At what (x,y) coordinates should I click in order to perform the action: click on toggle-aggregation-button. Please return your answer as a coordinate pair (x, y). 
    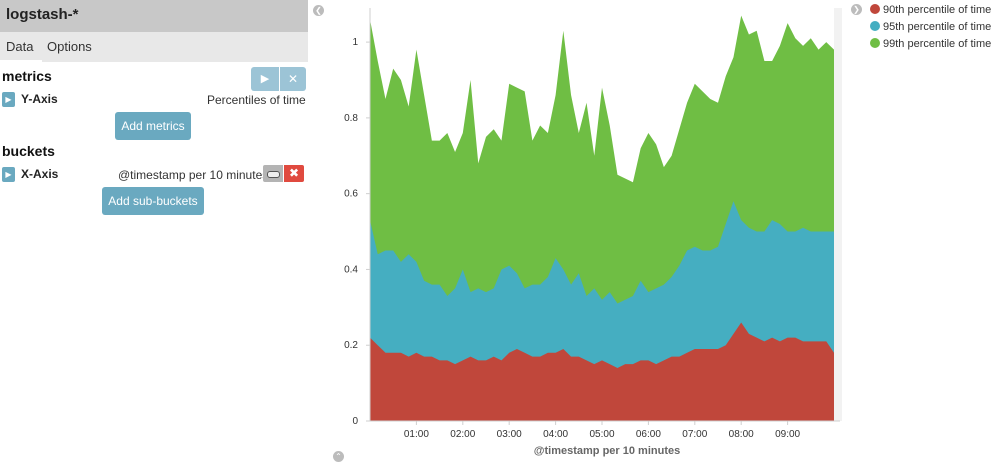
    Looking at the image, I should click on (273, 173).